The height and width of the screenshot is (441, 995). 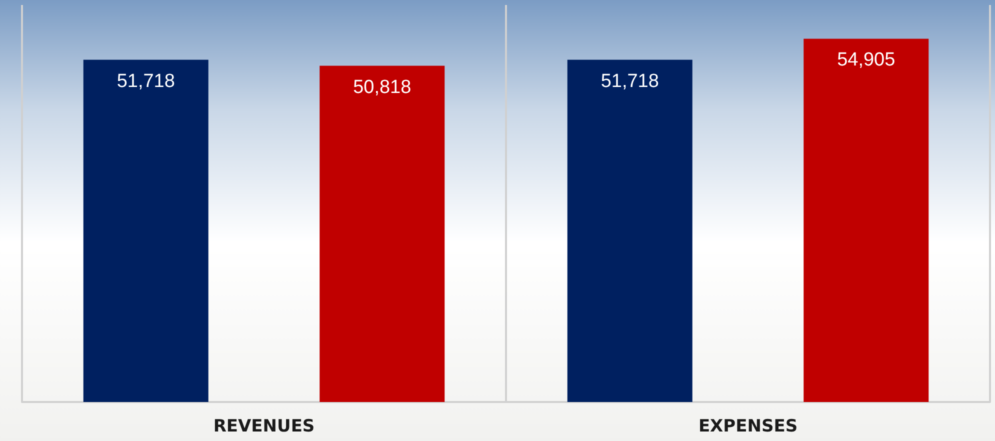 I want to click on x-tick-label: REVENUES, so click(x=264, y=426).